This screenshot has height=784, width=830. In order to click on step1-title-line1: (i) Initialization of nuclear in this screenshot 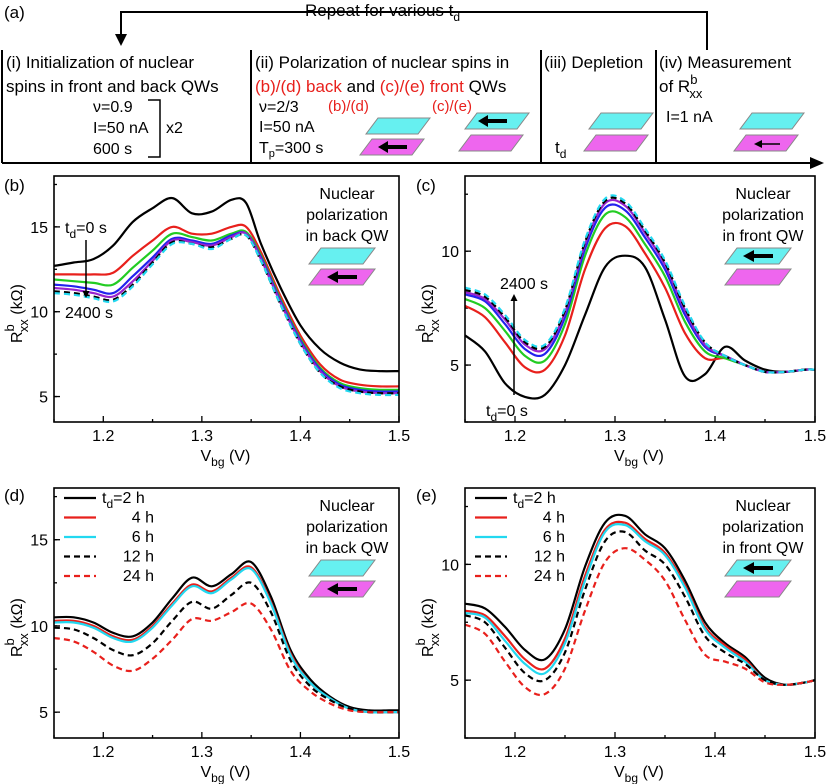, I will do `click(100, 62)`.